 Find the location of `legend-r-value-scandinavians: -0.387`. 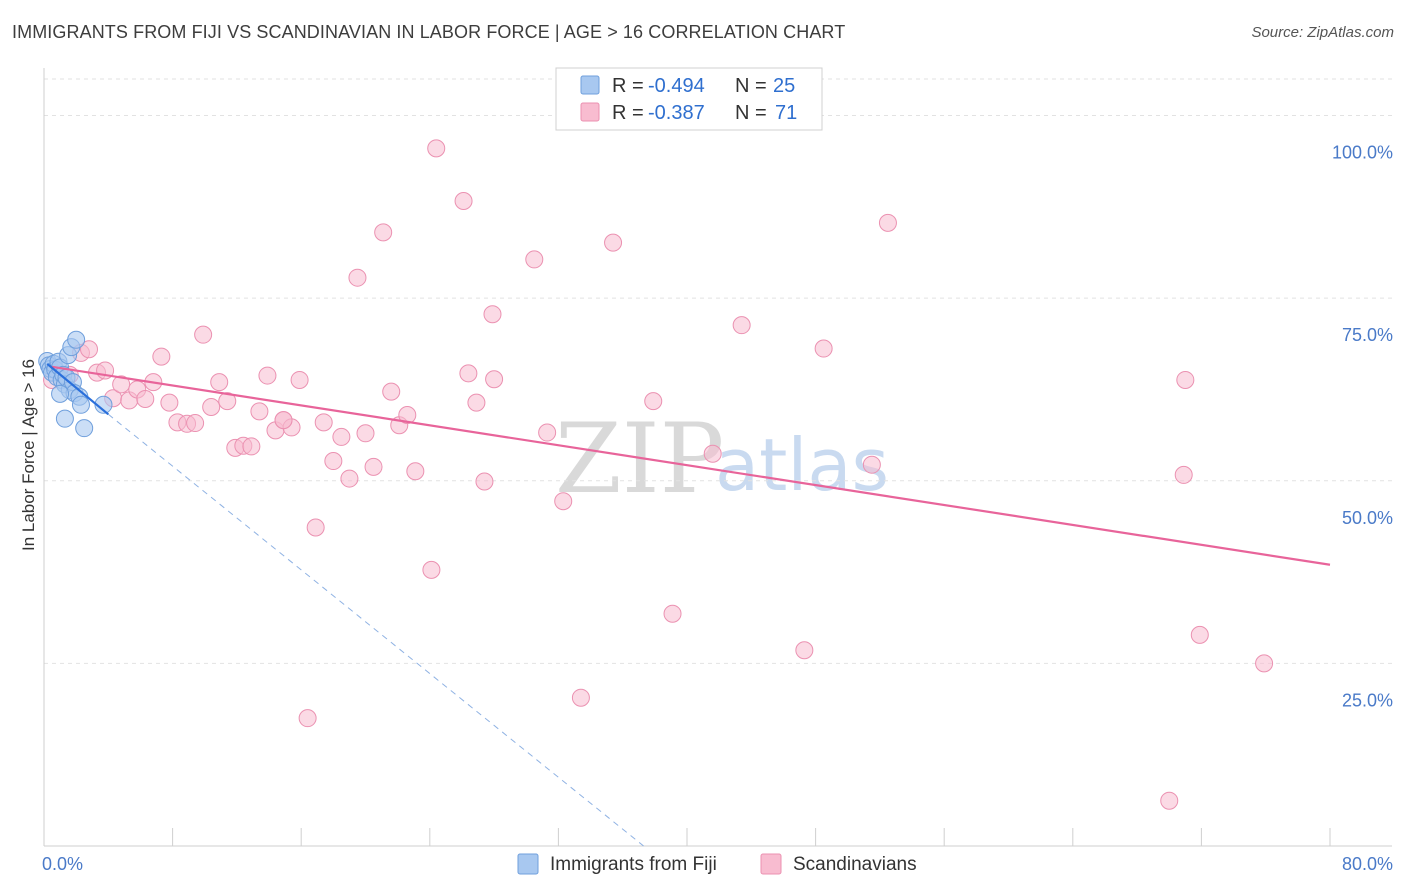

legend-r-value-scandinavians: -0.387 is located at coordinates (676, 113).